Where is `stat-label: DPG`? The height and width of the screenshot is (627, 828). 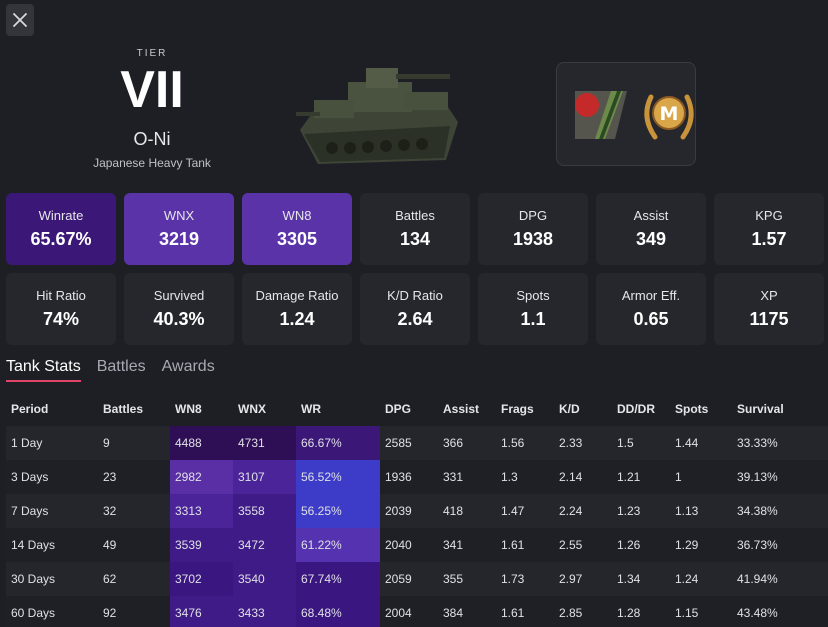
stat-label: DPG is located at coordinates (533, 215).